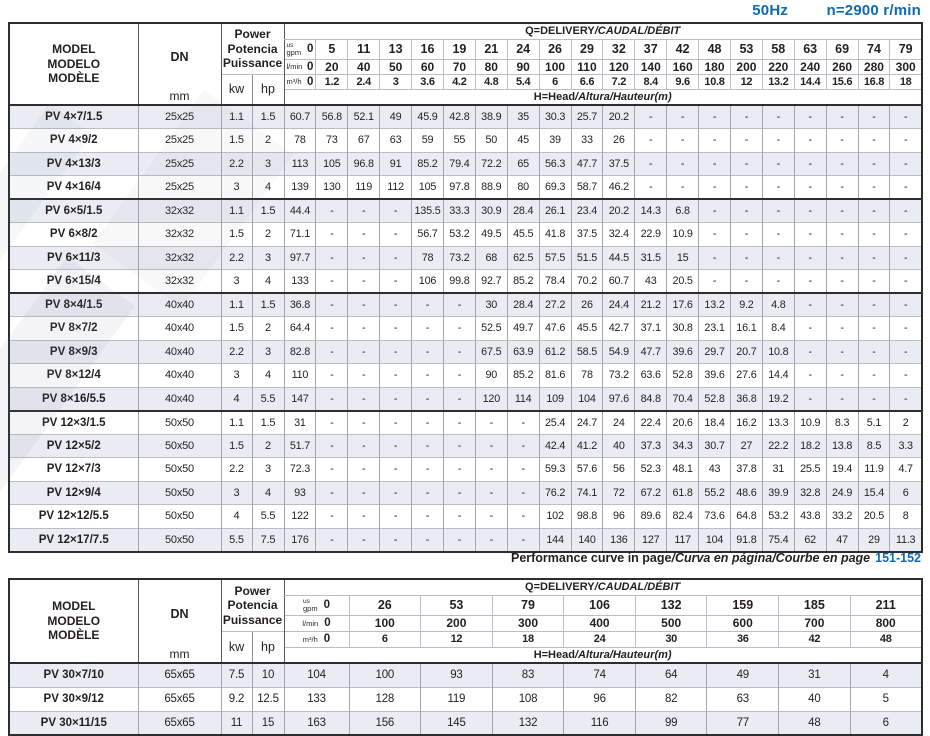 The image size is (930, 736). What do you see at coordinates (395, 187) in the screenshot?
I see `head-value-cell: 112` at bounding box center [395, 187].